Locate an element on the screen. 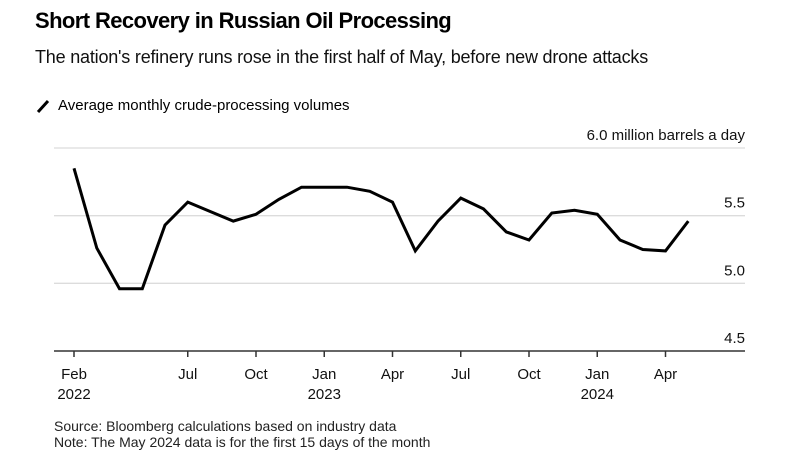 This screenshot has height=461, width=803. x-tick-year-label: 2023 is located at coordinates (324, 394).